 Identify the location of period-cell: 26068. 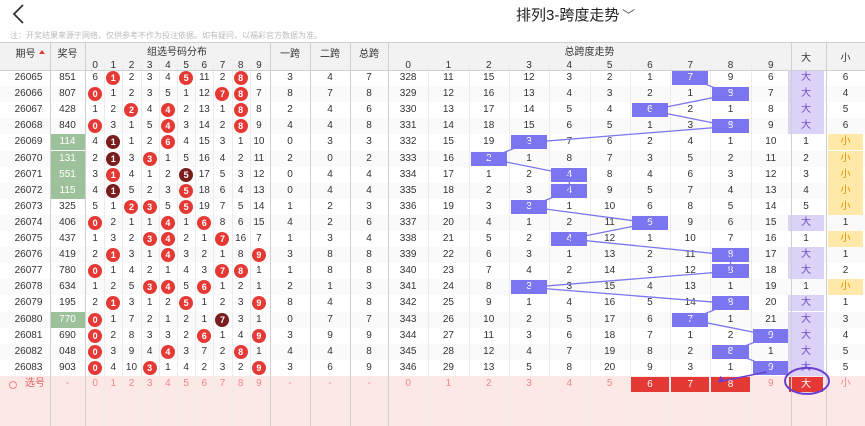
(28, 126).